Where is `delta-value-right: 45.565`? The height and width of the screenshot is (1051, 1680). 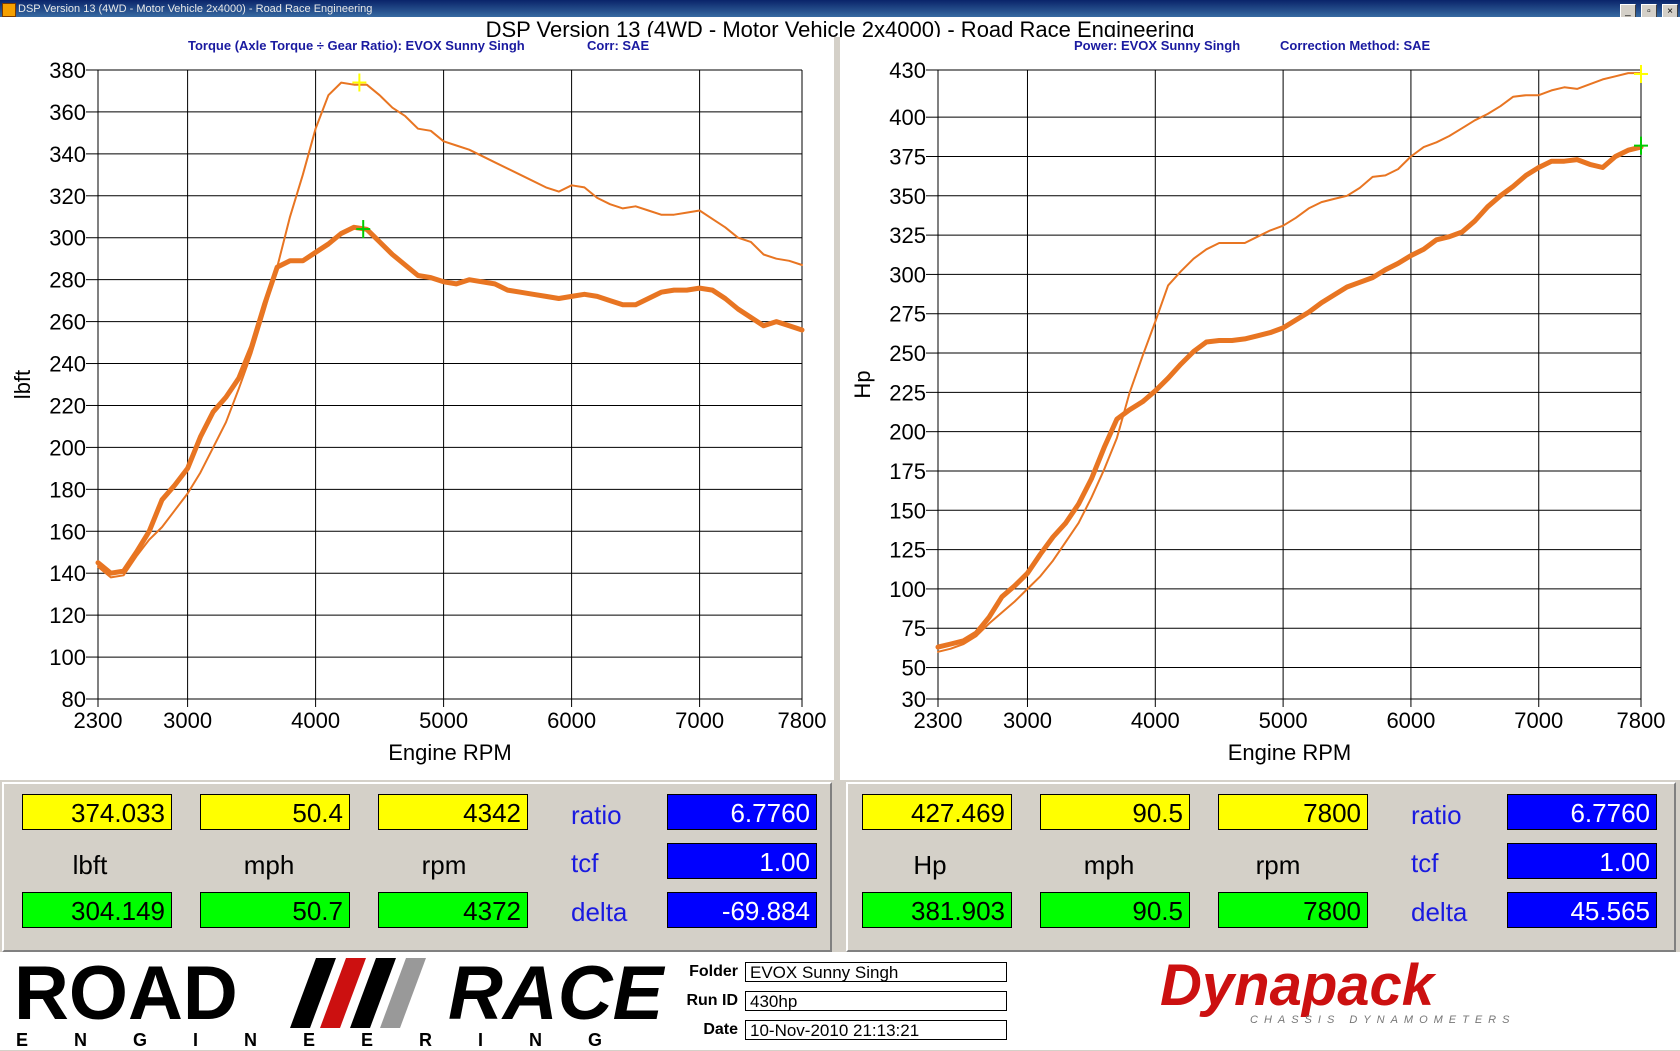
delta-value-right: 45.565 is located at coordinates (1582, 910).